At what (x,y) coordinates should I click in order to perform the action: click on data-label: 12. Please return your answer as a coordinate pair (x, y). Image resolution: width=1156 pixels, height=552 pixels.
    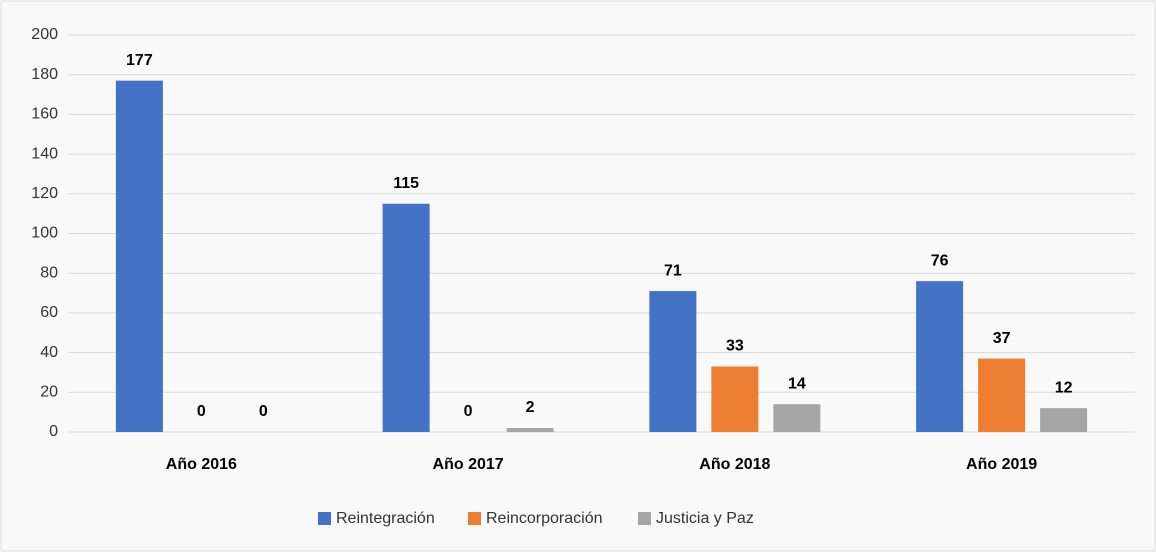
    Looking at the image, I should click on (1064, 387).